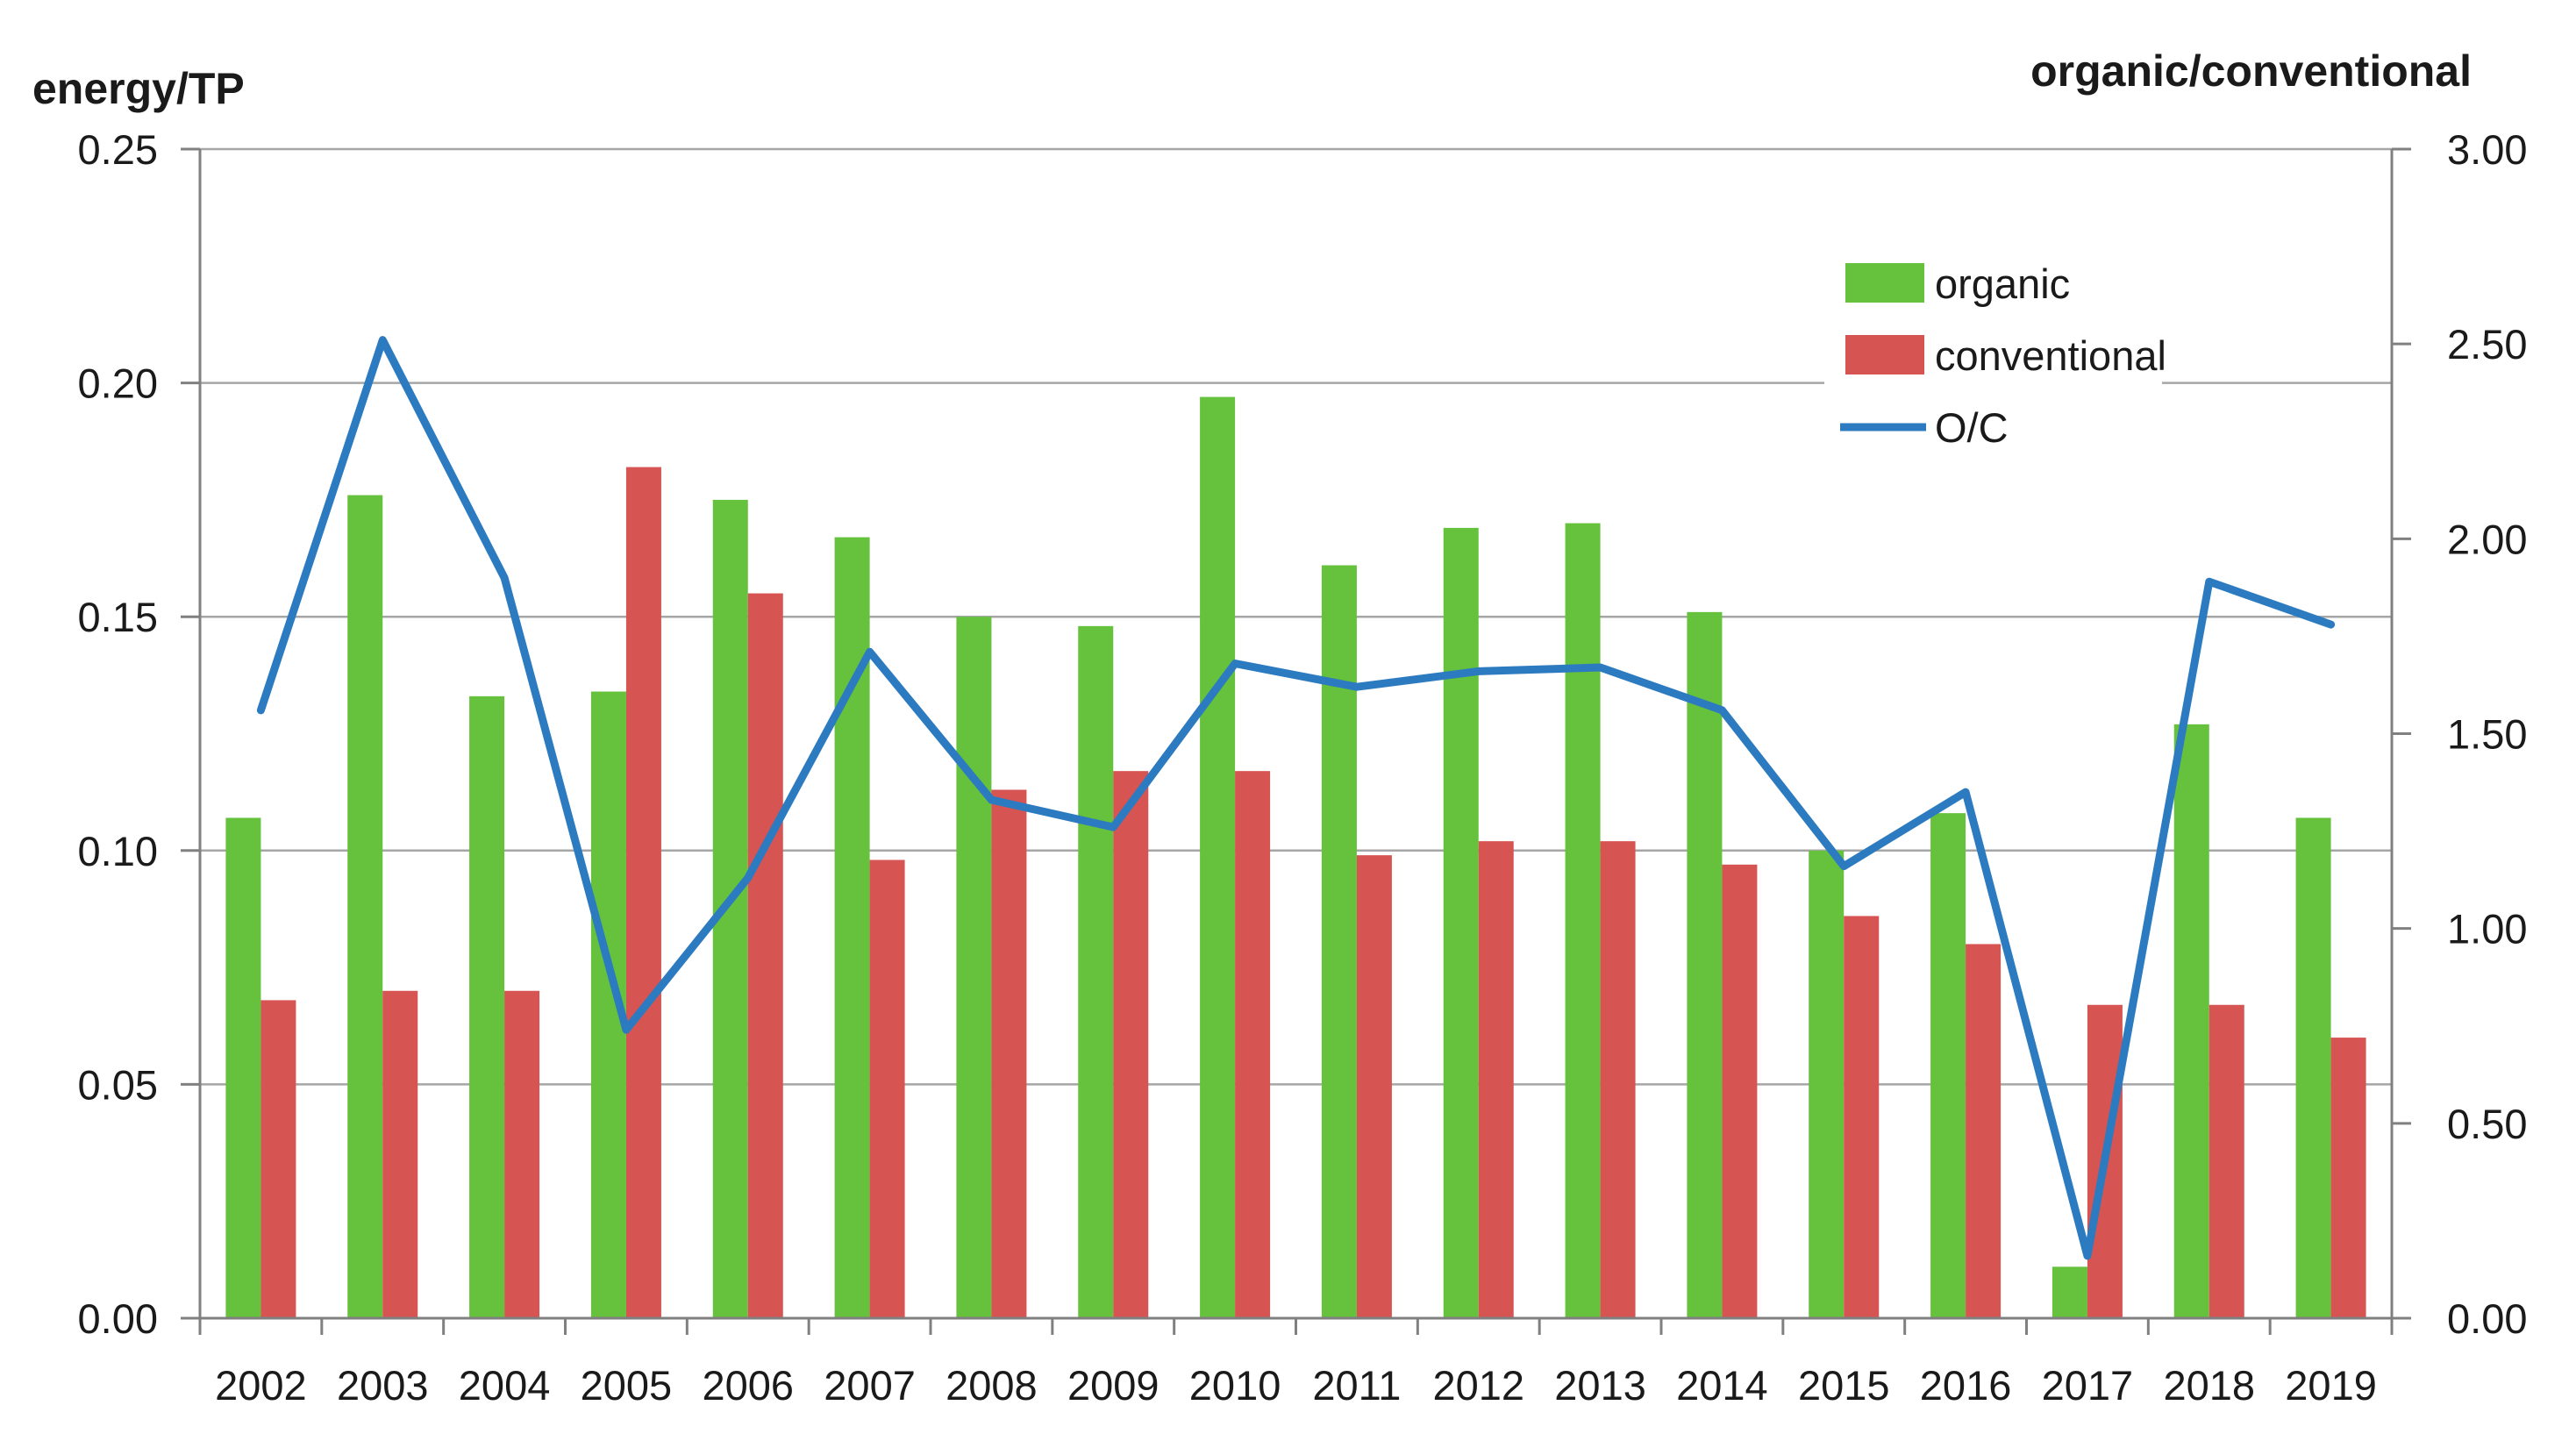 Image resolution: width=2576 pixels, height=1448 pixels. What do you see at coordinates (2487, 929) in the screenshot?
I see `right-axis-label-1.00: 1.00` at bounding box center [2487, 929].